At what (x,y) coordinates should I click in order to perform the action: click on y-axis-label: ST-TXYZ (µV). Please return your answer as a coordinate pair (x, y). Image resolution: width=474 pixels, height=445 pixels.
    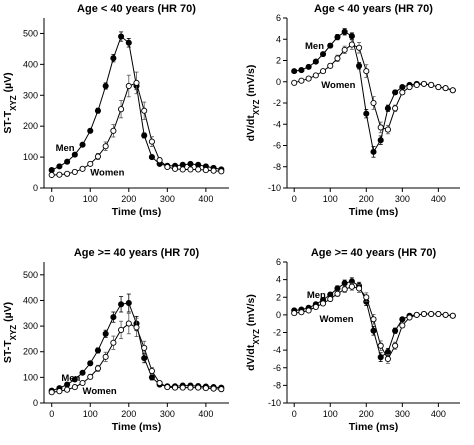
    Looking at the image, I should click on (10, 102).